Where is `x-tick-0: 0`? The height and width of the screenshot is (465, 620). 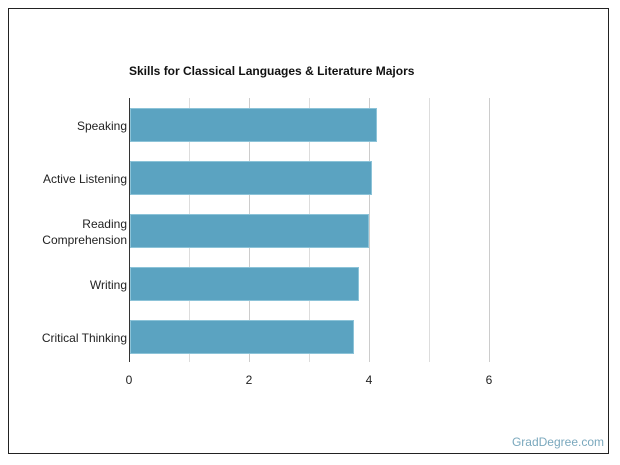 x-tick-0: 0 is located at coordinates (129, 380).